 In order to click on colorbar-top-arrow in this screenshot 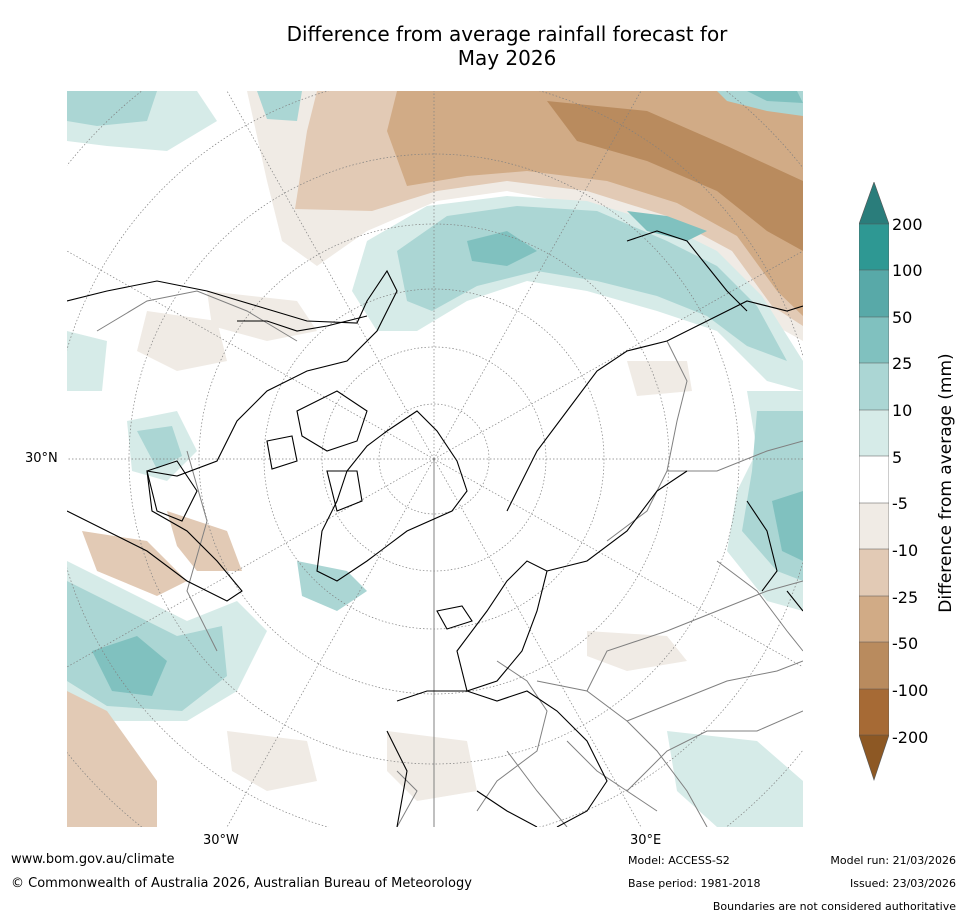, I will do `click(874, 203)`.